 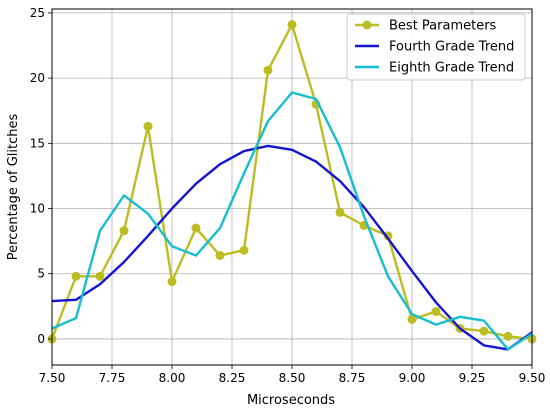 What do you see at coordinates (112, 378) in the screenshot?
I see `x-tick-label: 7.75` at bounding box center [112, 378].